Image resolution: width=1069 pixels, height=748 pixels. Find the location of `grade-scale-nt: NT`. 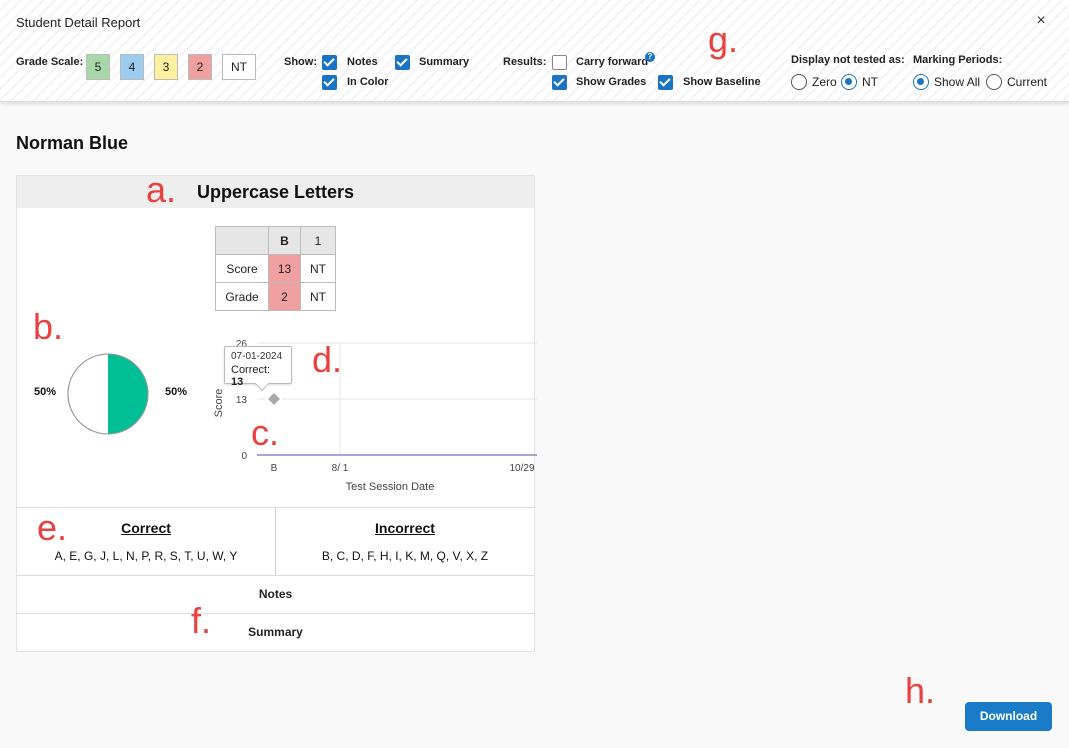

grade-scale-nt: NT is located at coordinates (239, 67).